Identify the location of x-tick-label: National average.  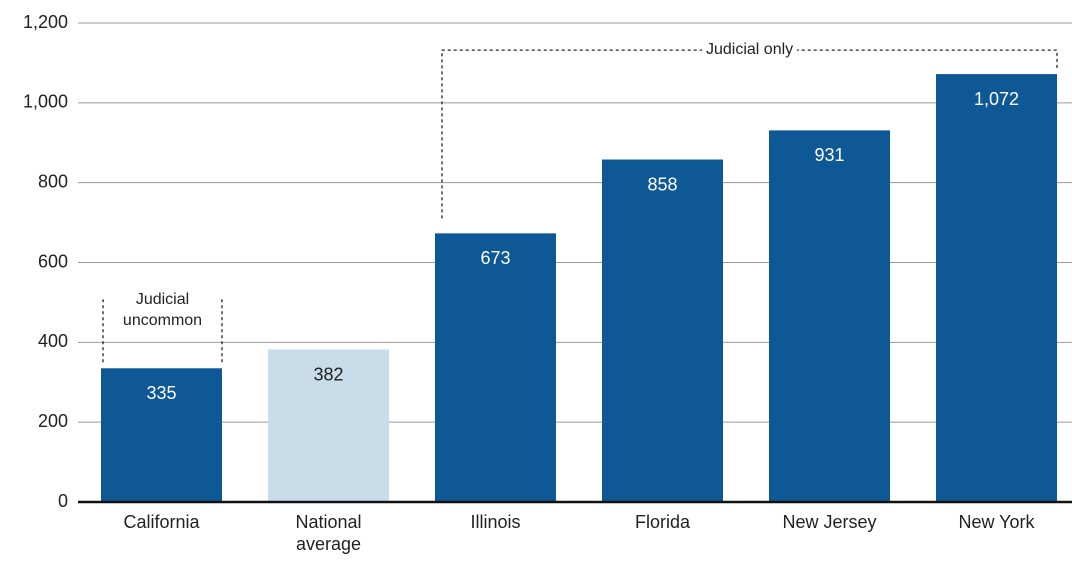
(328, 533).